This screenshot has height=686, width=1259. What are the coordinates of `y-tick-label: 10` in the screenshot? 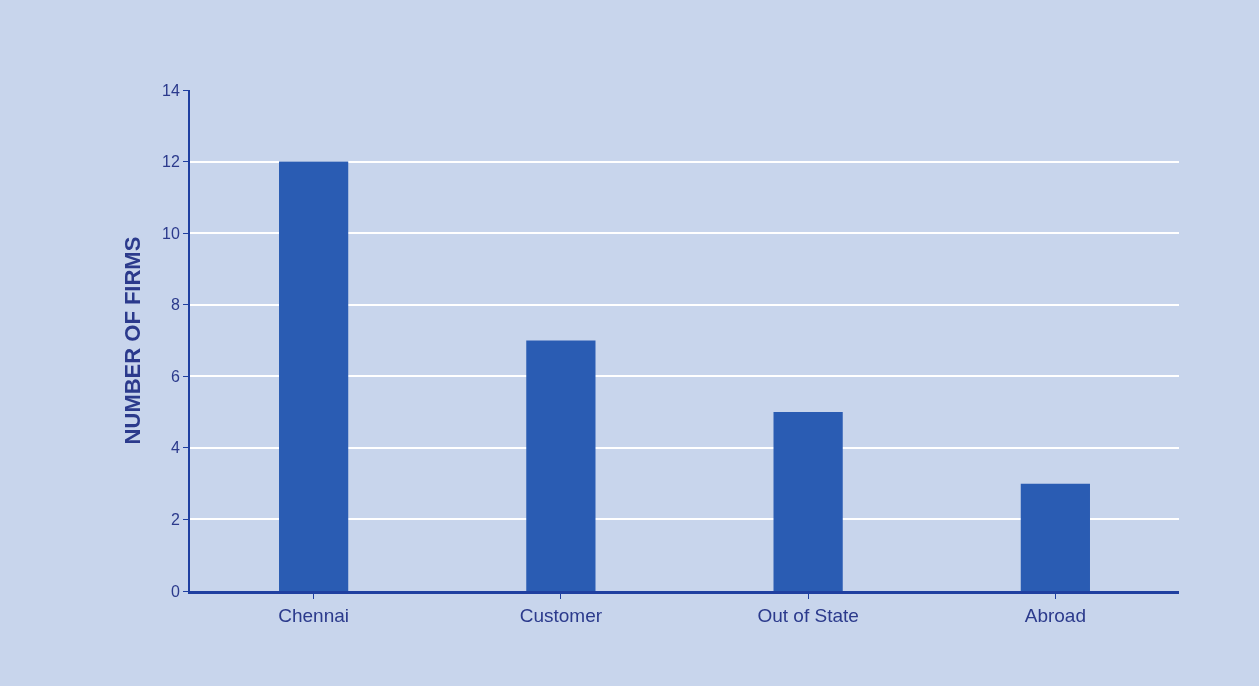 It's located at (171, 233).